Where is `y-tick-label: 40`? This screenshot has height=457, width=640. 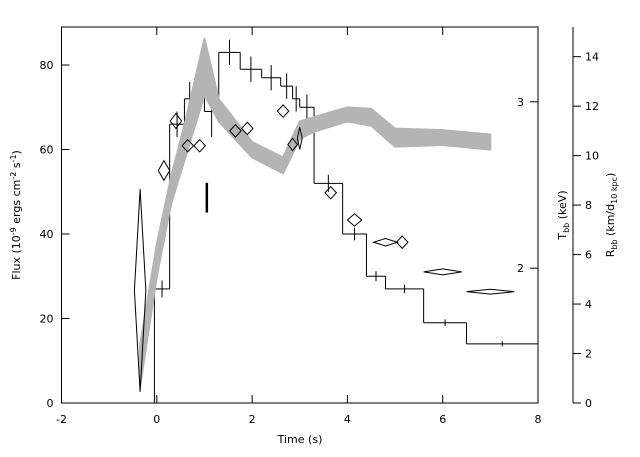 y-tick-label: 40 is located at coordinates (47, 234).